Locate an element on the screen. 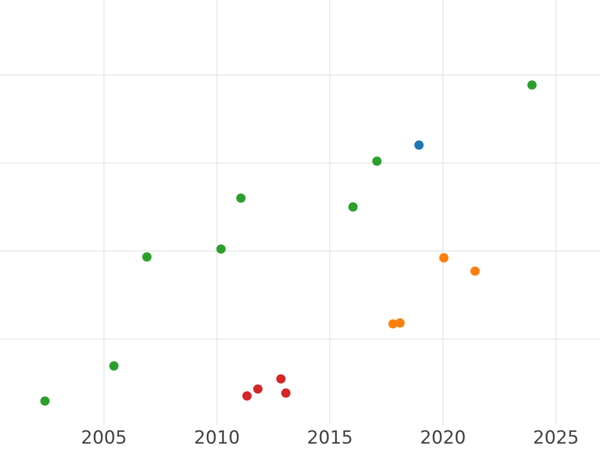  x-tick-label: 2020 is located at coordinates (443, 437).